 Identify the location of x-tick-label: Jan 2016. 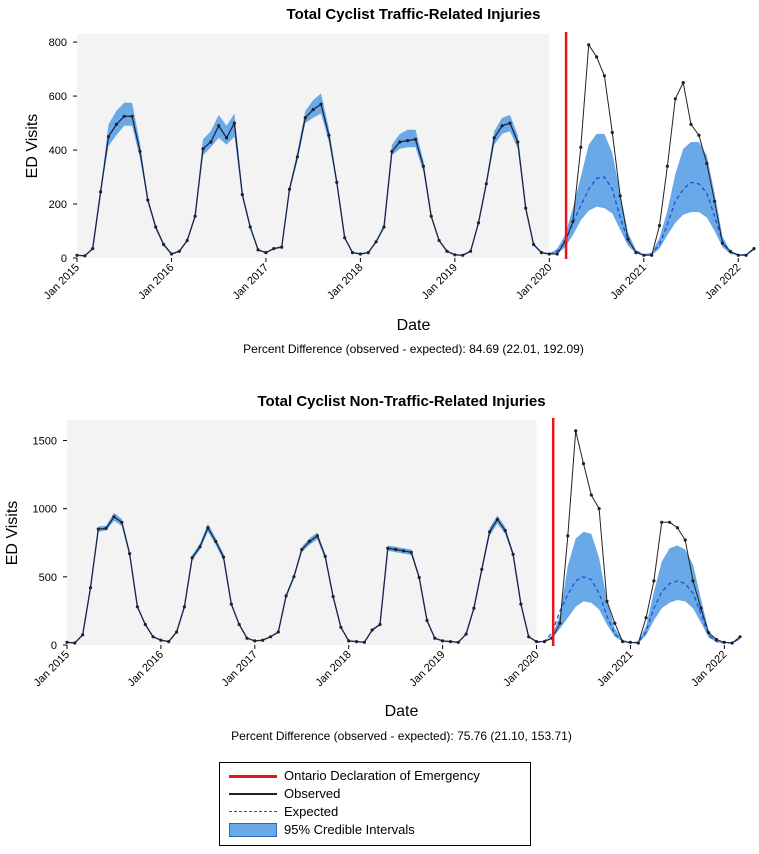
(146, 669).